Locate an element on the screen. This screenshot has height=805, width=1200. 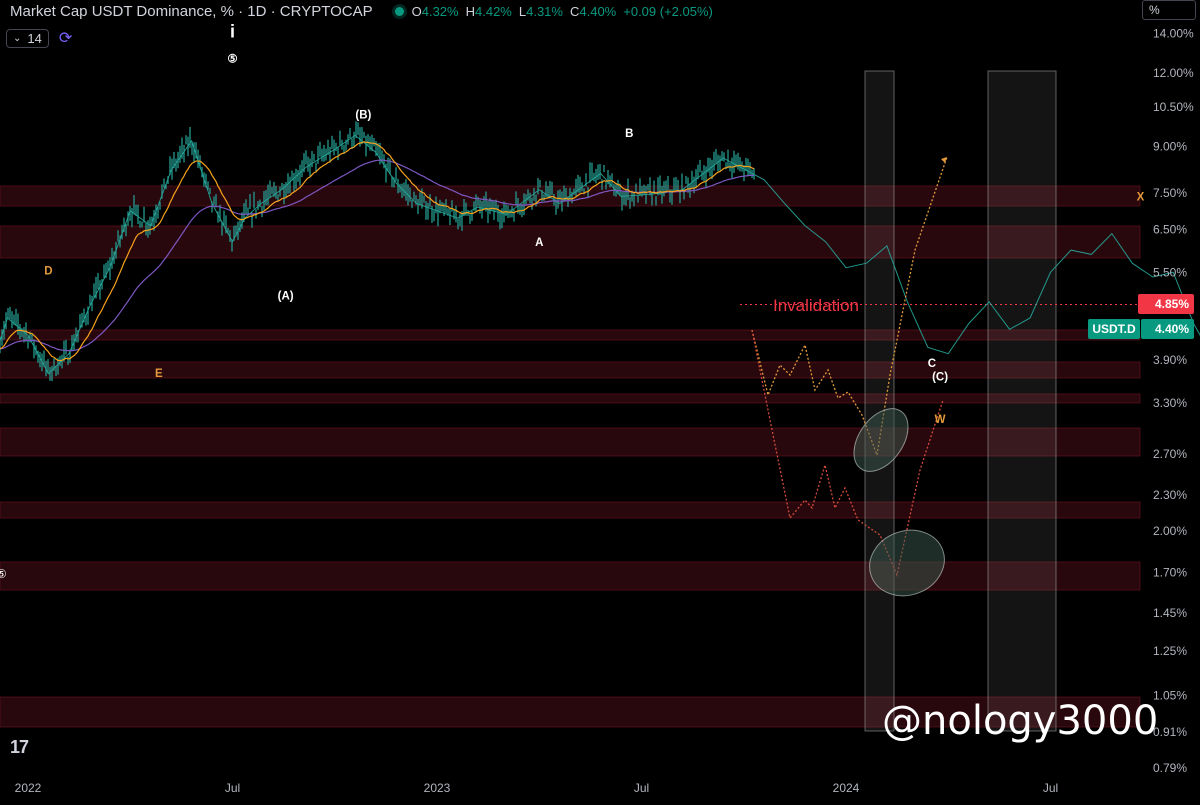
indicator-bar: ⌄ 14 ⟳ is located at coordinates (39, 38).